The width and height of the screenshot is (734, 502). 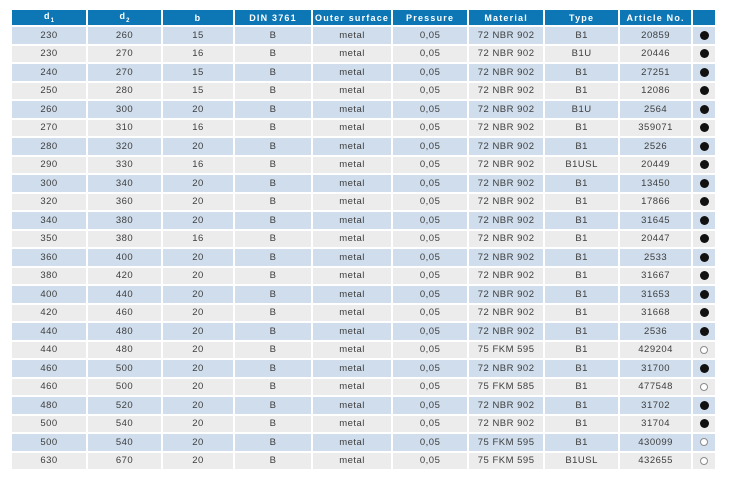 What do you see at coordinates (582, 460) in the screenshot?
I see `cell-type: B1USL` at bounding box center [582, 460].